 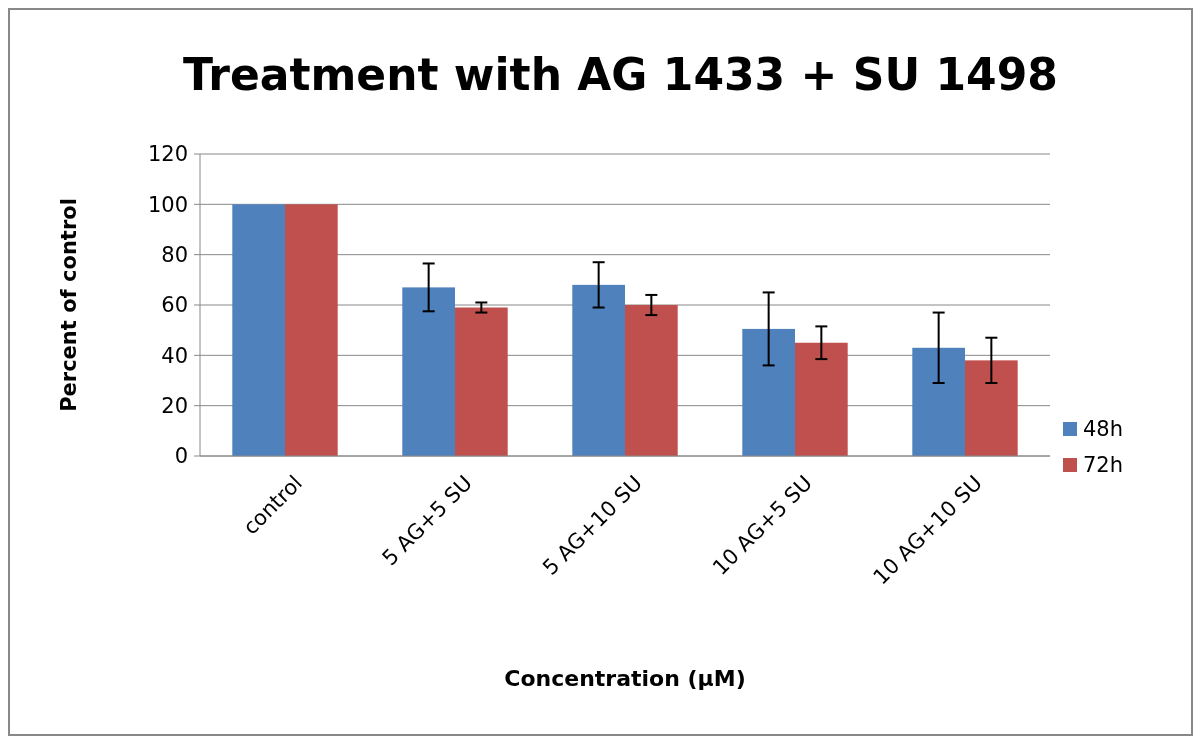 I want to click on x-axis-title: Concentration (µM), so click(x=625, y=678).